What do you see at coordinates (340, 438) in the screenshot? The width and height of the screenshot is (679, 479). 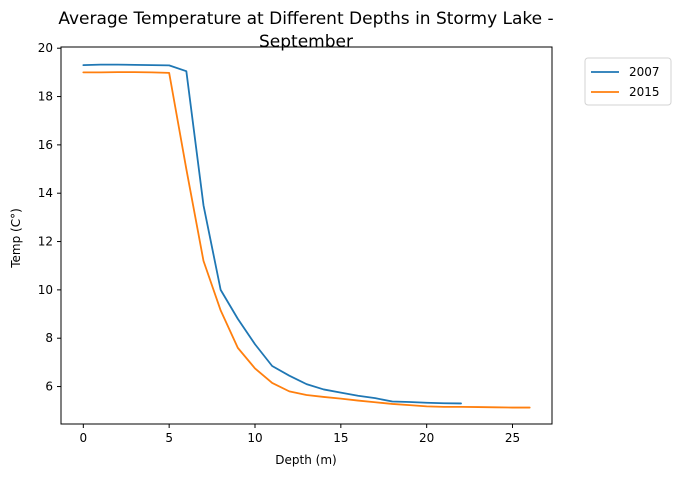 I see `x-tick-label: 15` at bounding box center [340, 438].